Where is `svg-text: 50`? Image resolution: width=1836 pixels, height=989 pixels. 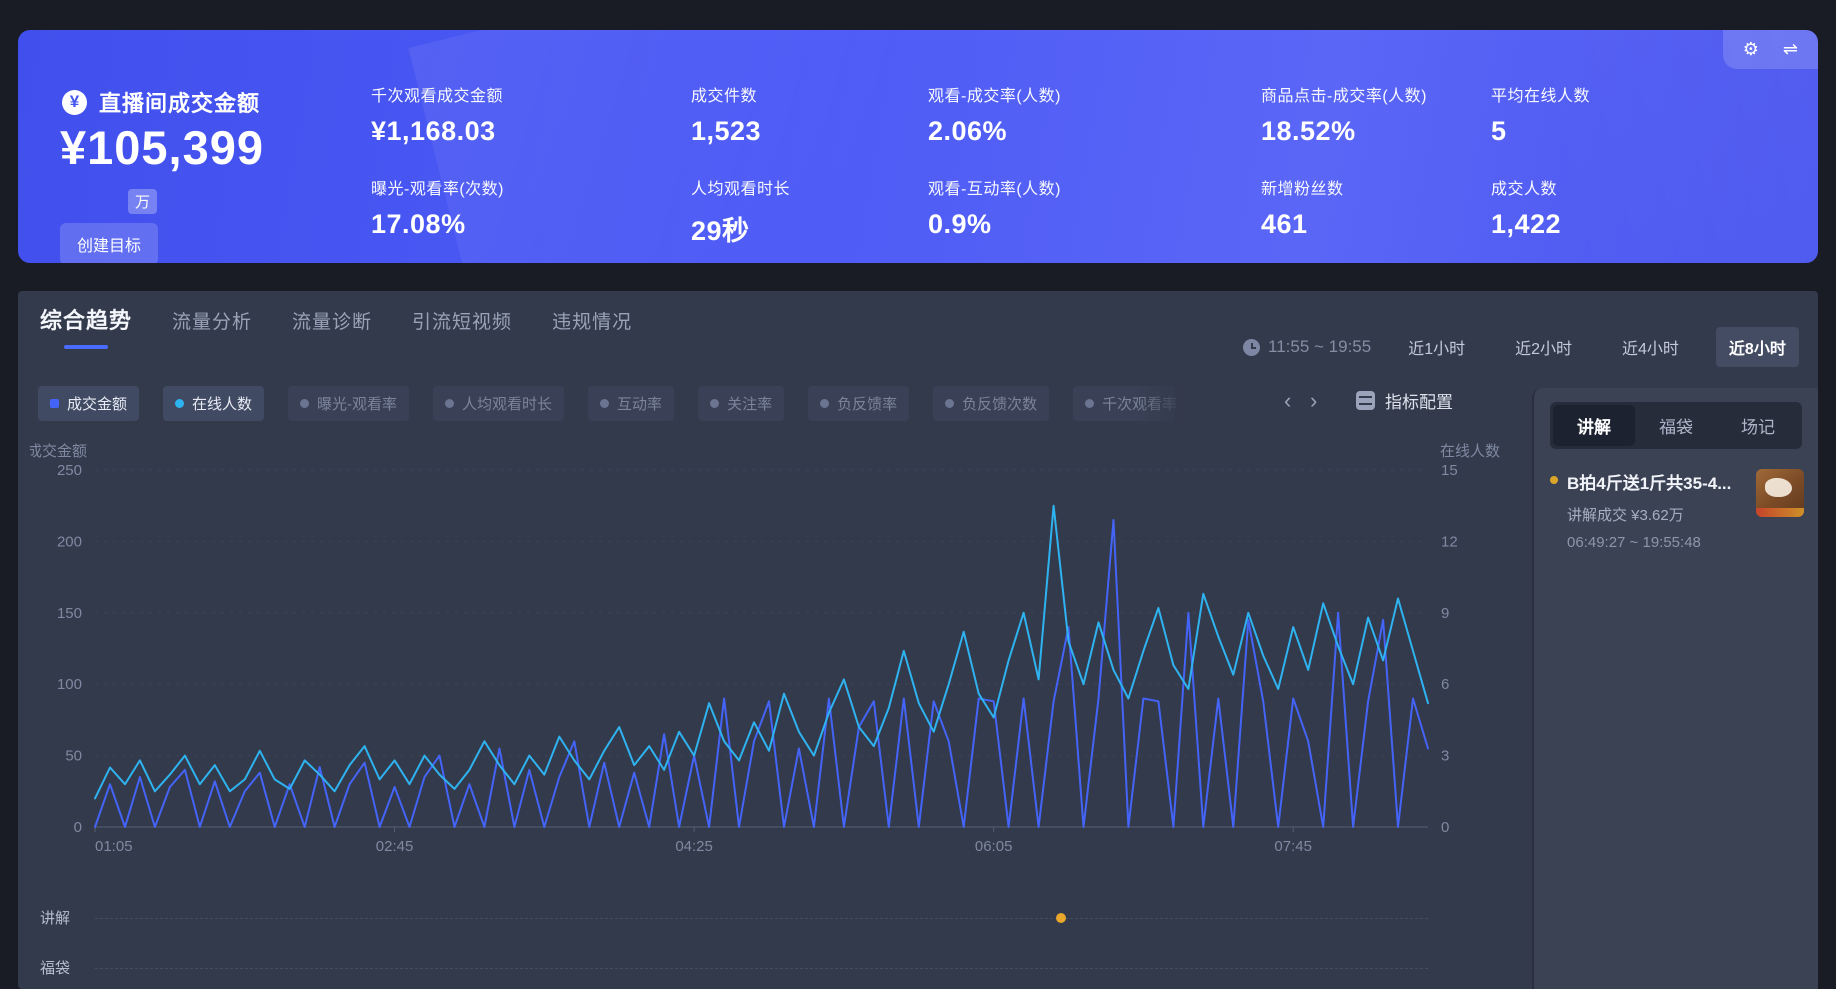 svg-text: 50 is located at coordinates (73, 756).